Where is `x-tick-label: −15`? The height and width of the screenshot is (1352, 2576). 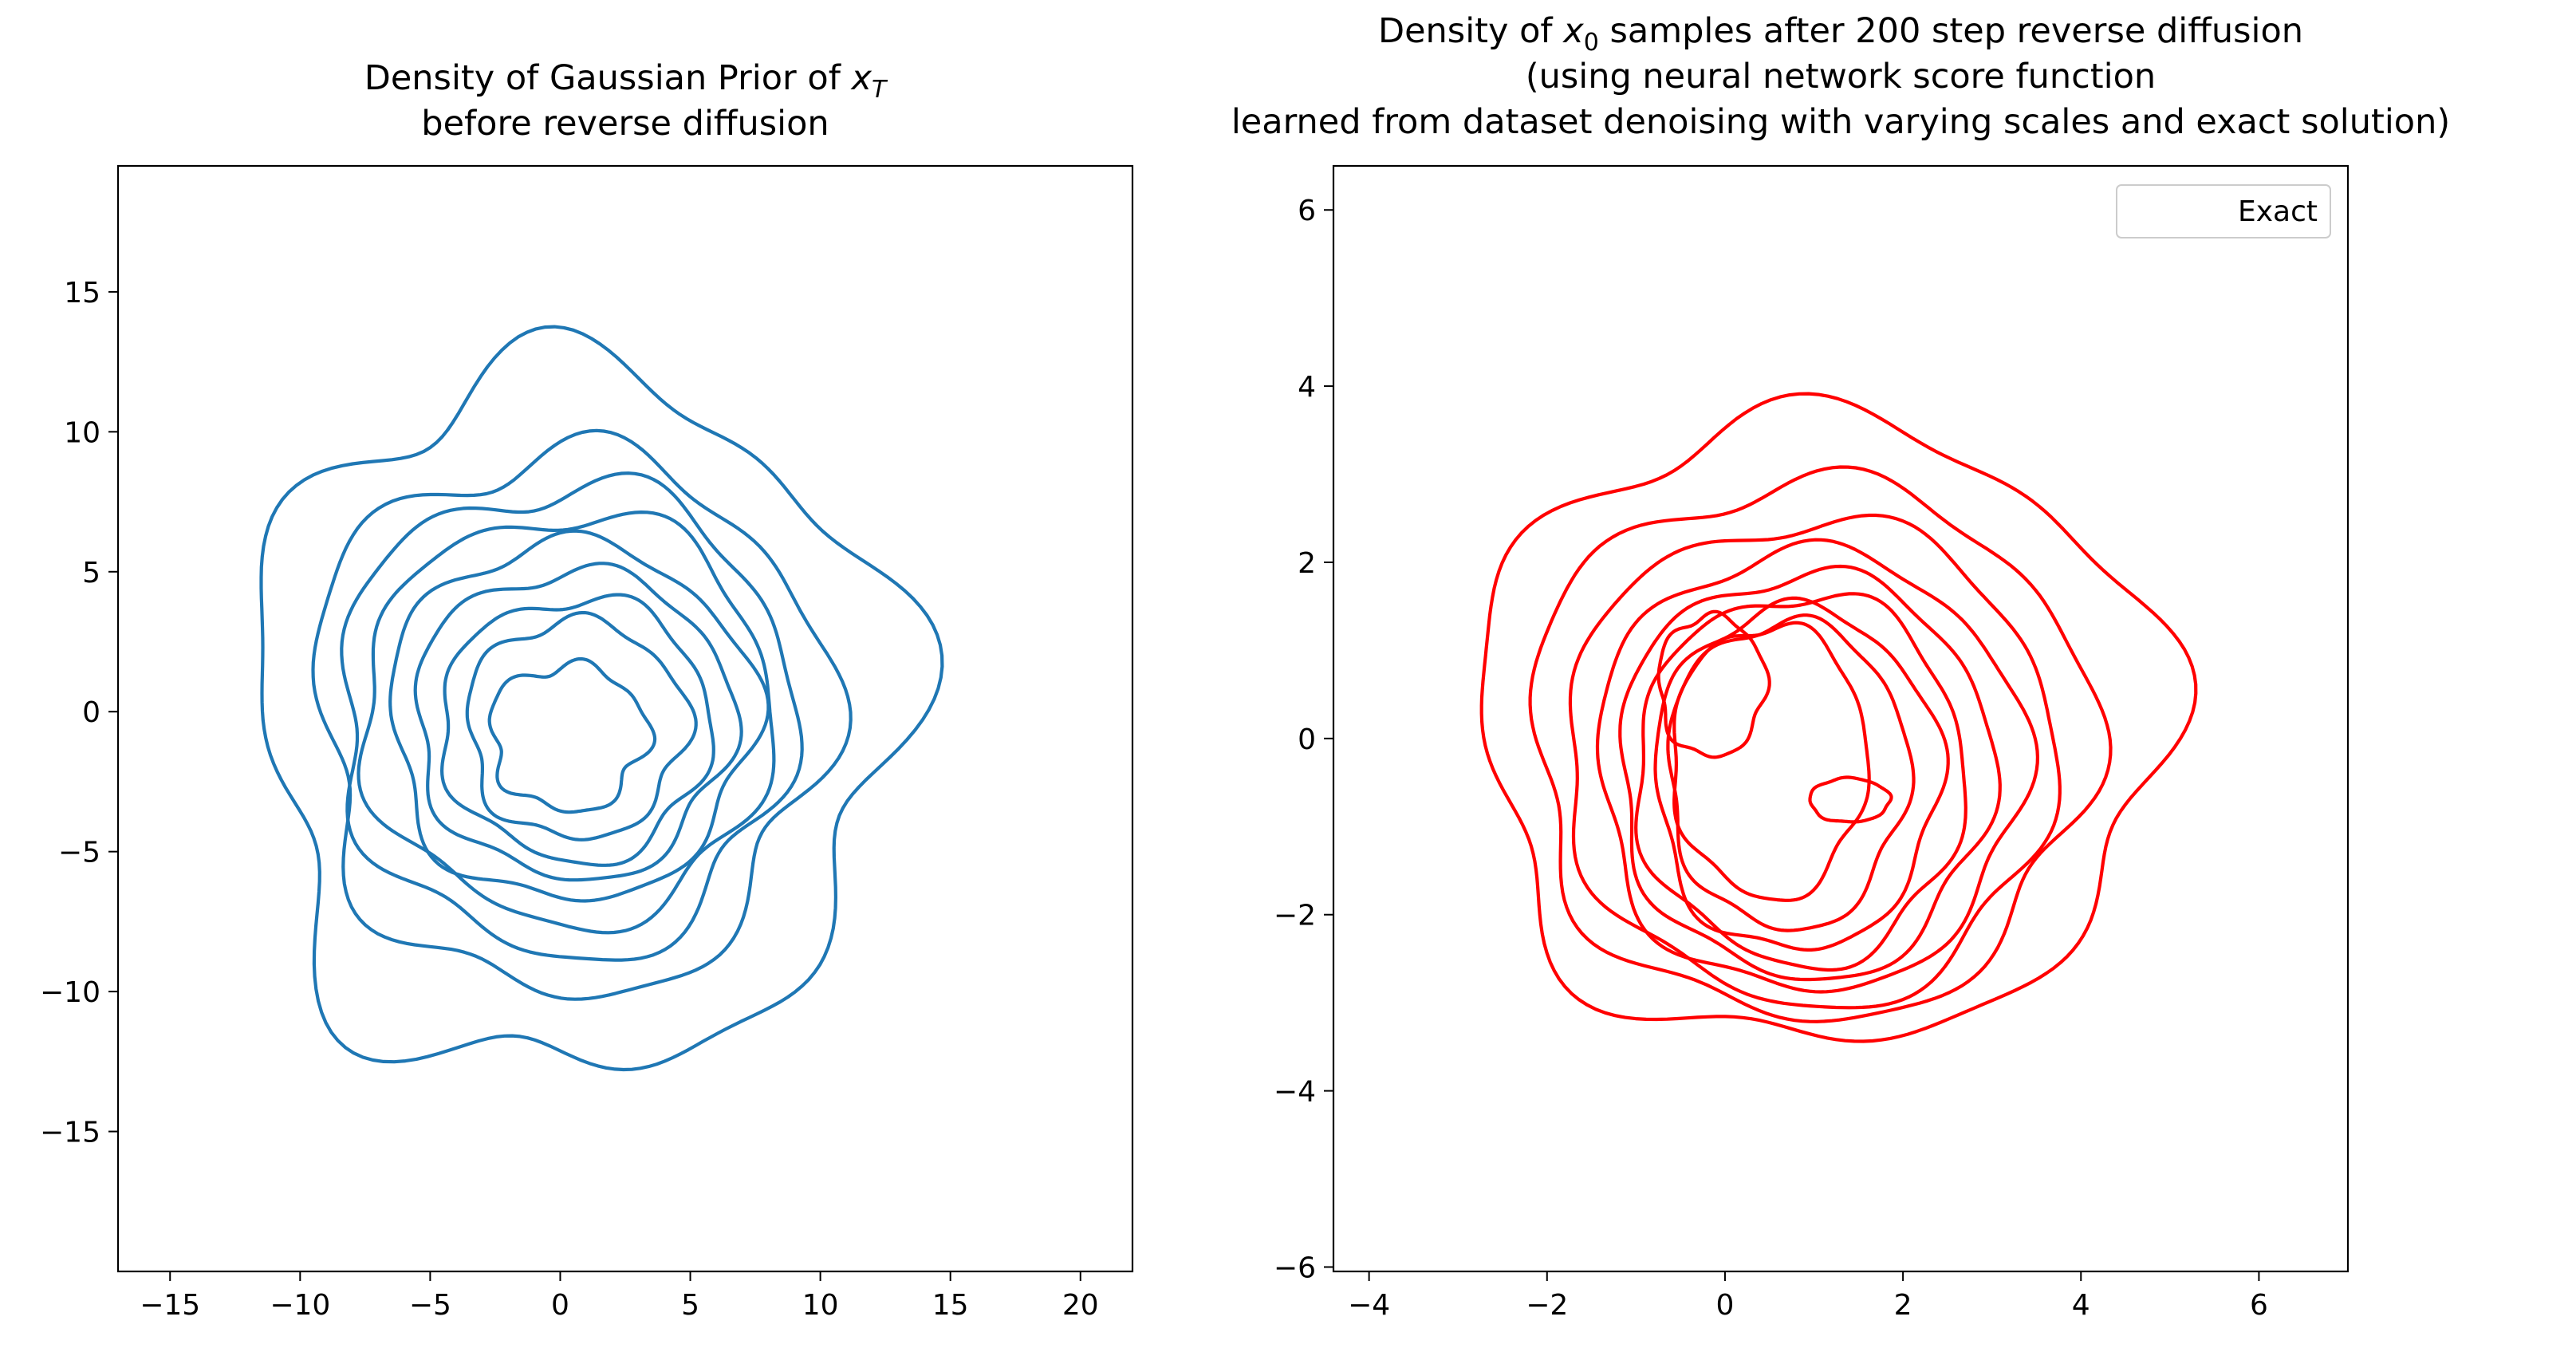 x-tick-label: −15 is located at coordinates (170, 1305).